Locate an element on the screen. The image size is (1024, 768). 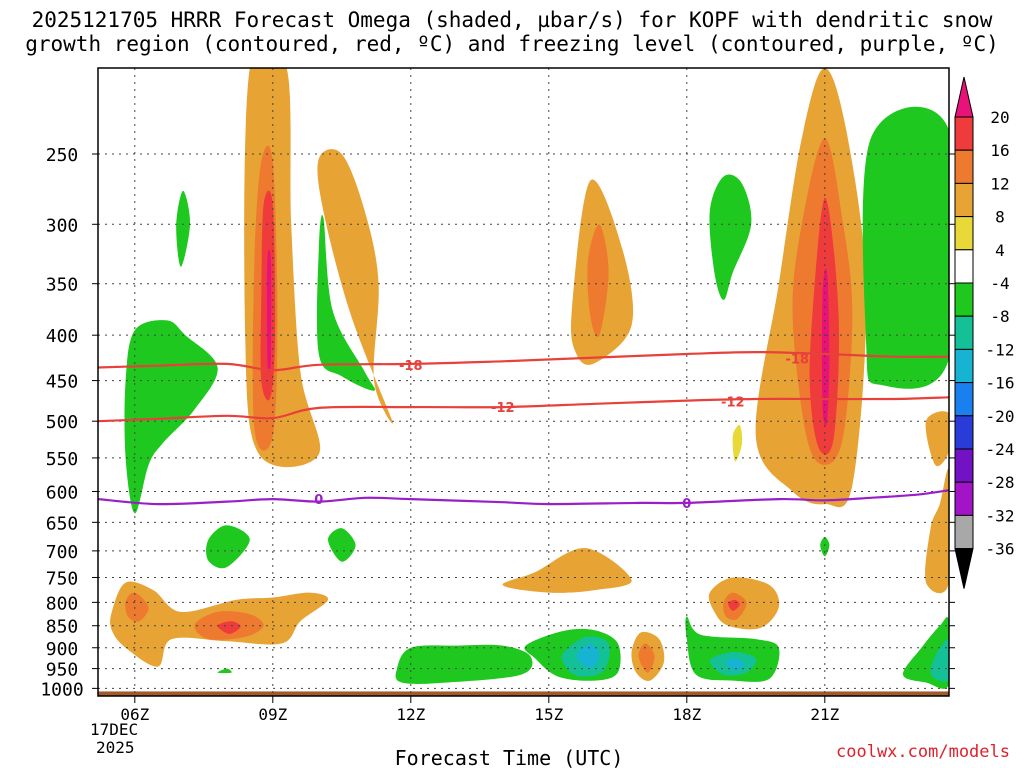
contour-label--18: -18 is located at coordinates (797, 360).